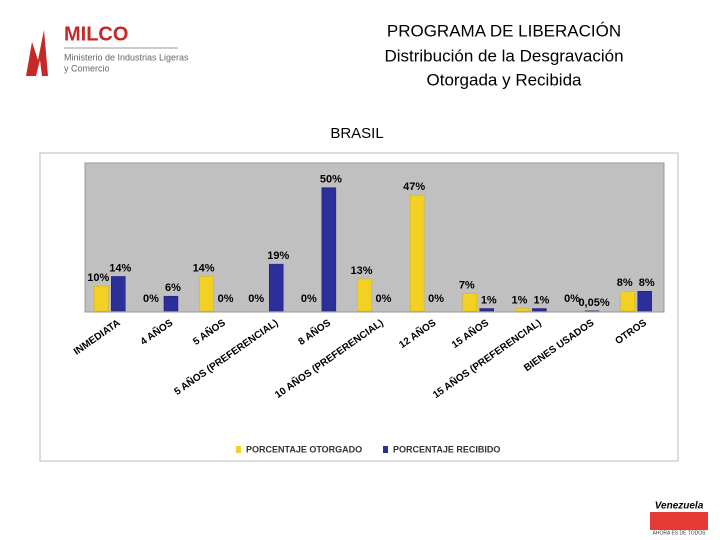  I want to click on data-label: 6%, so click(173, 288).